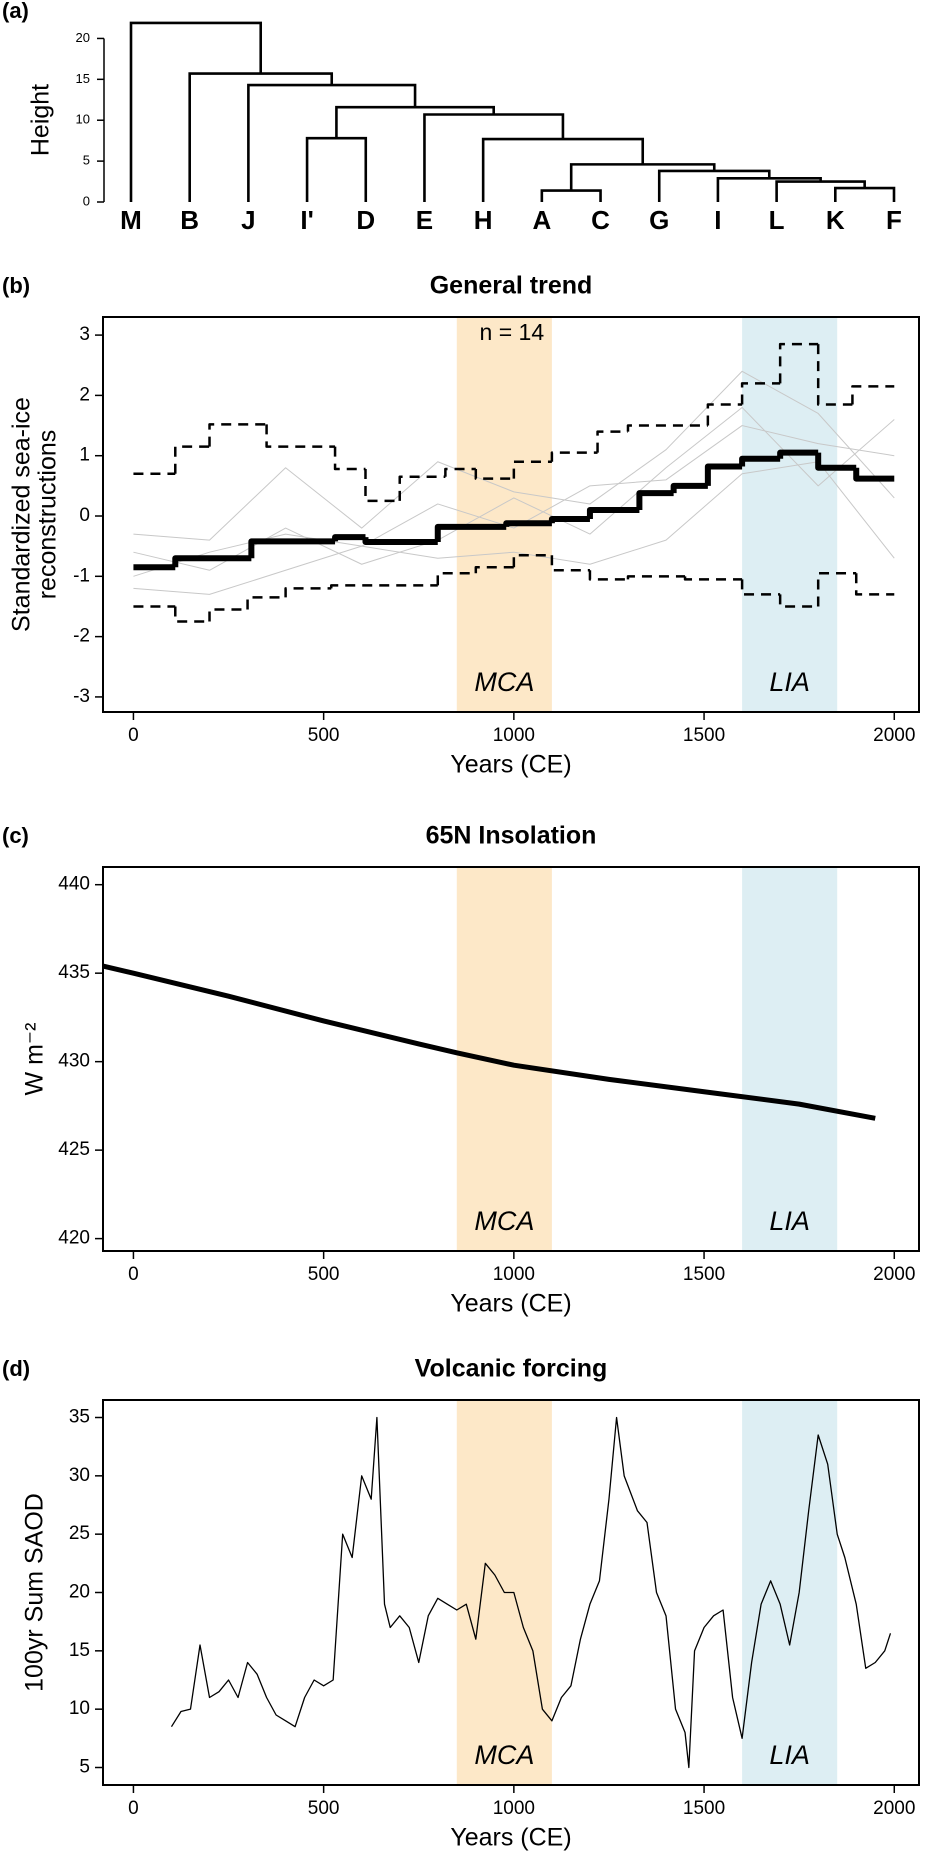  What do you see at coordinates (79, 1533) in the screenshot?
I see `y-tick-label: 25` at bounding box center [79, 1533].